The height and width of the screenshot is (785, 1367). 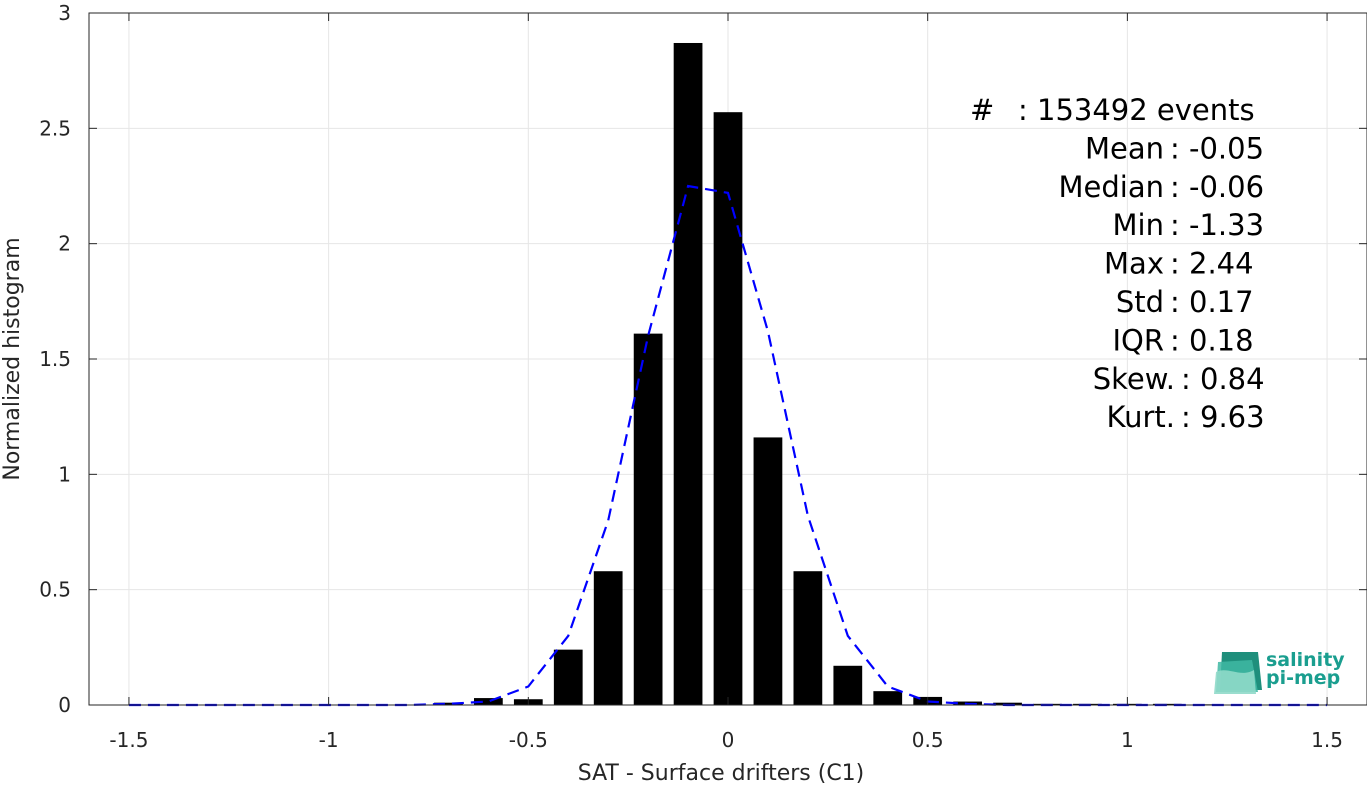 What do you see at coordinates (1134, 379) in the screenshot?
I see `stat-label: Skew.` at bounding box center [1134, 379].